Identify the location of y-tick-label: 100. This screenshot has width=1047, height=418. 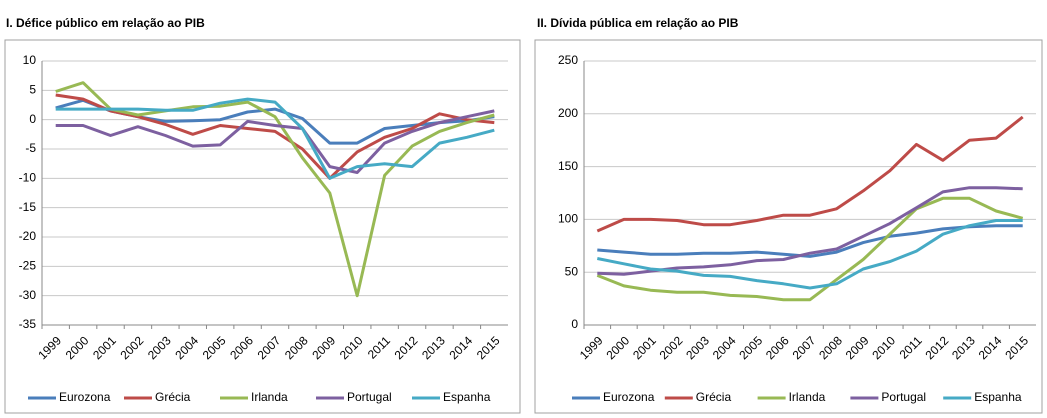
(568, 219).